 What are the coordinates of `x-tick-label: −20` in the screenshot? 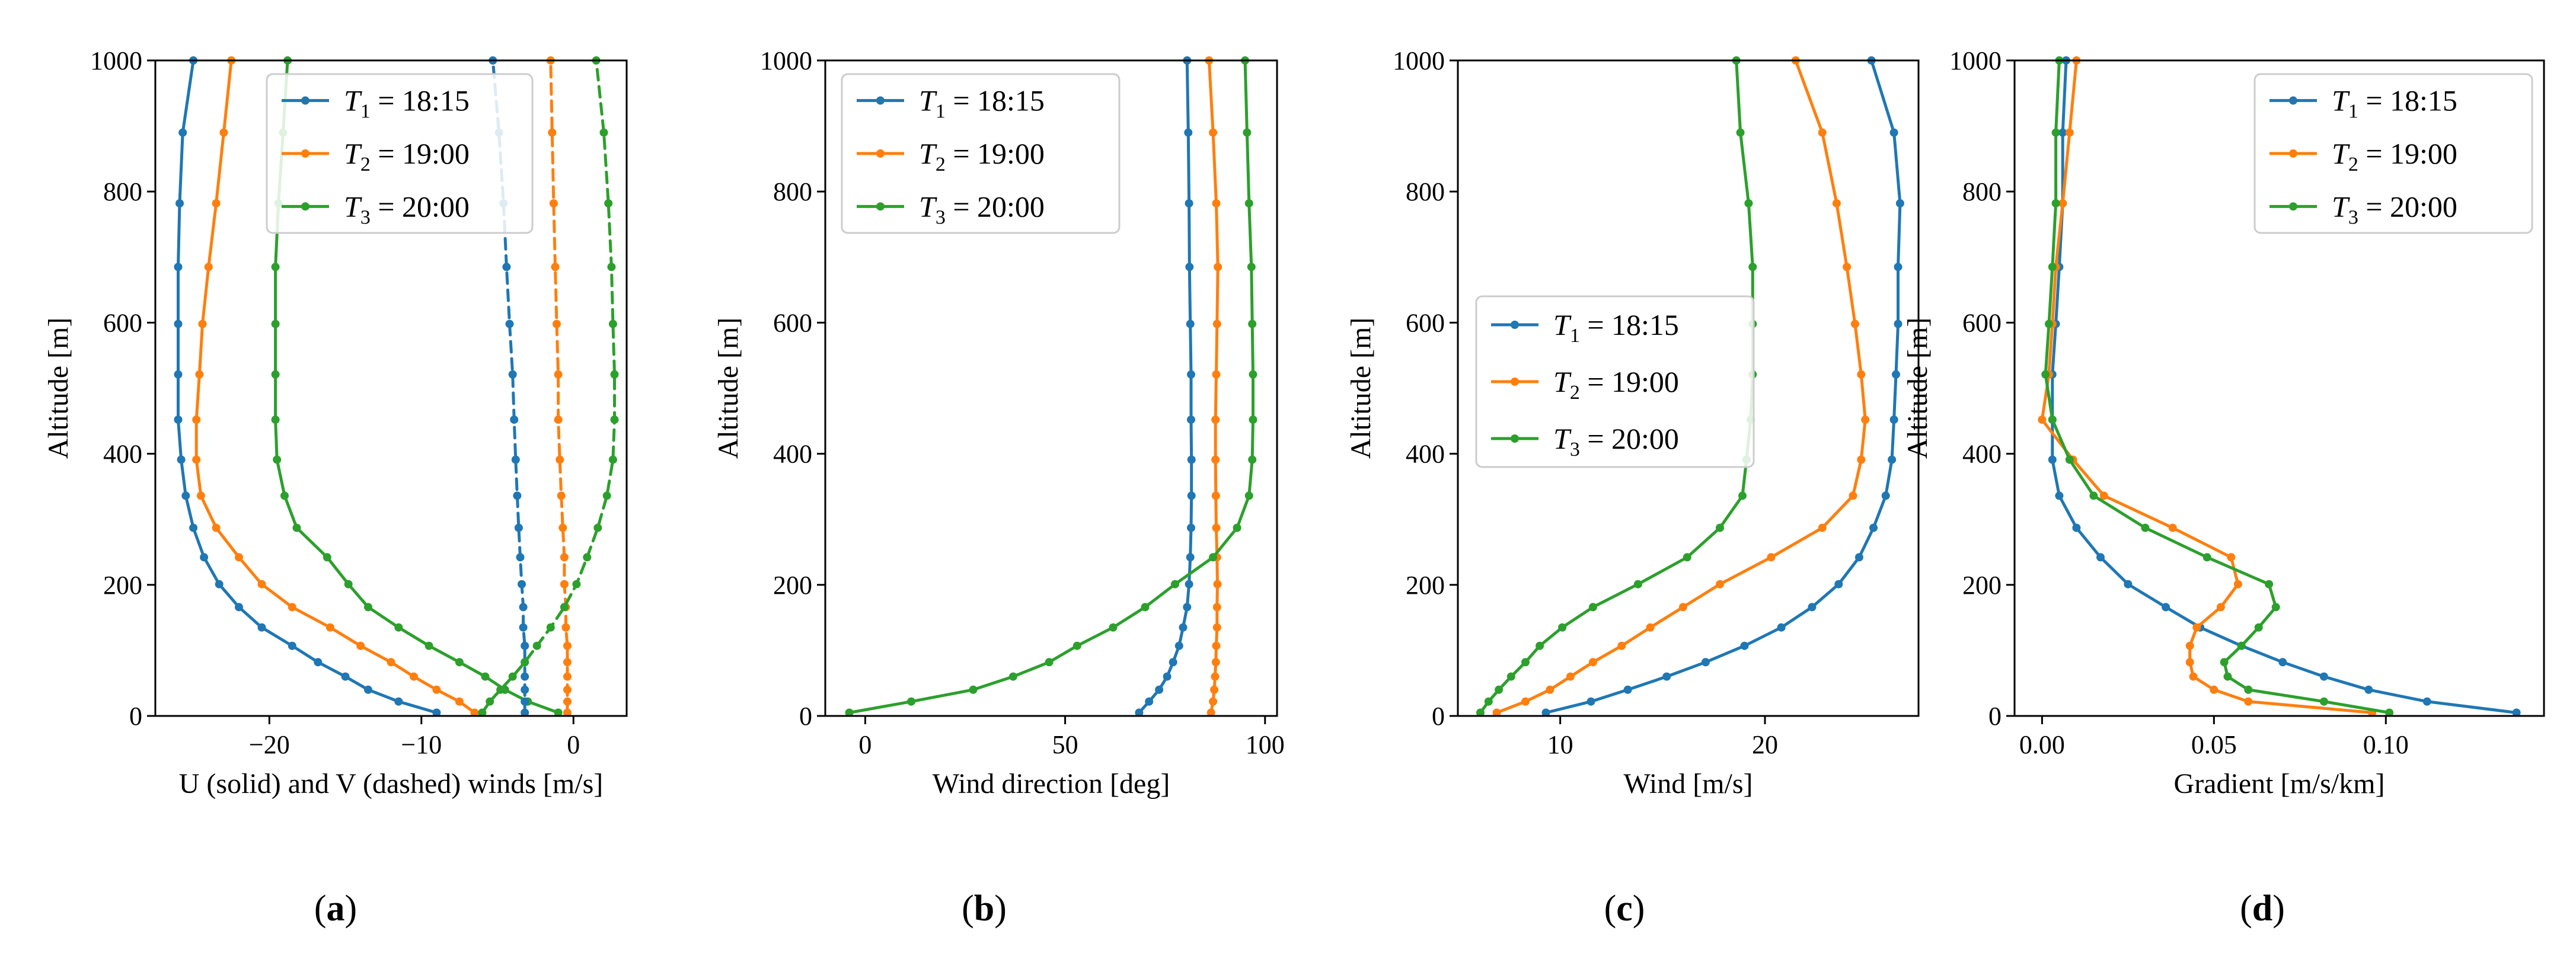 It's located at (269, 744).